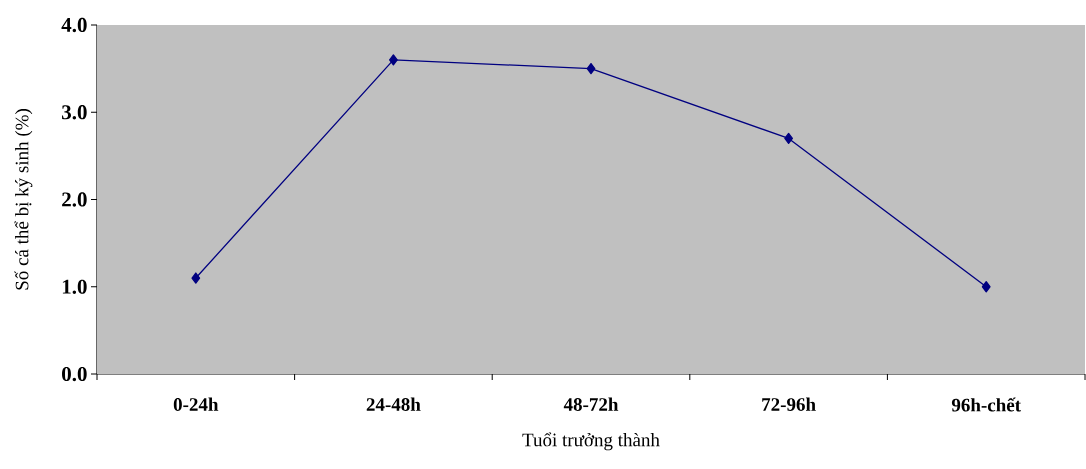 Image resolution: width=1086 pixels, height=469 pixels. What do you see at coordinates (74, 112) in the screenshot?
I see `y-tick-label: 3.0` at bounding box center [74, 112].